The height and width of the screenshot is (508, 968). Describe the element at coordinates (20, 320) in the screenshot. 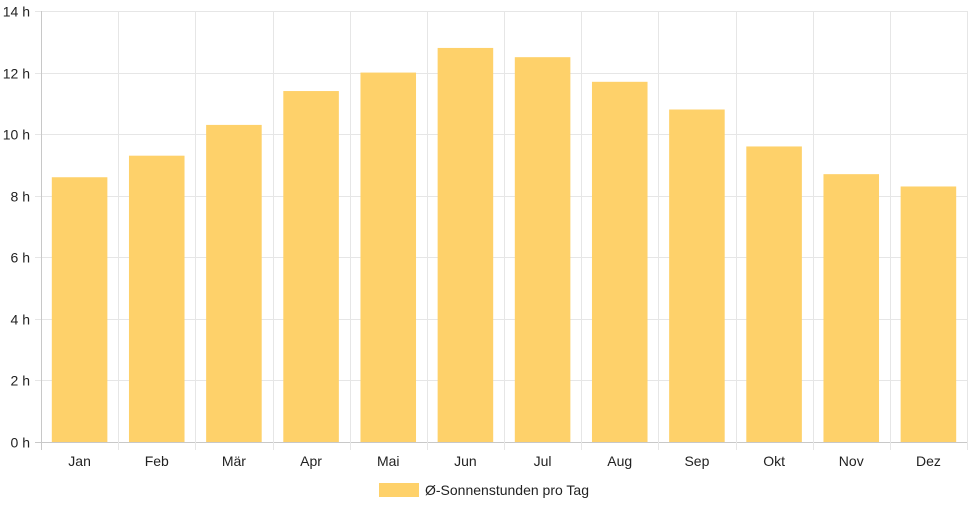

I see `y-tick-label: 4 h` at that location.